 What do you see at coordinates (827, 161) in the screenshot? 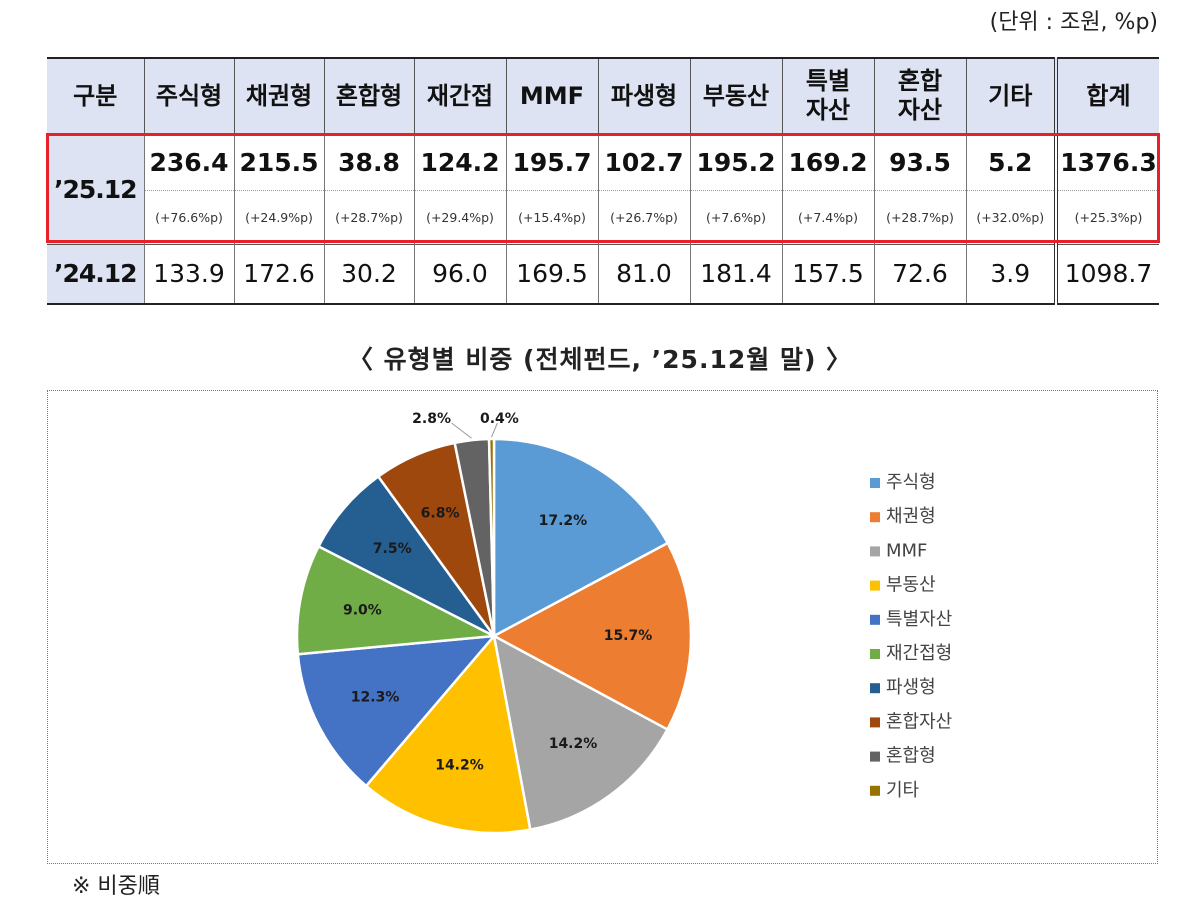
I see `table-cell: 169.2` at bounding box center [827, 161].